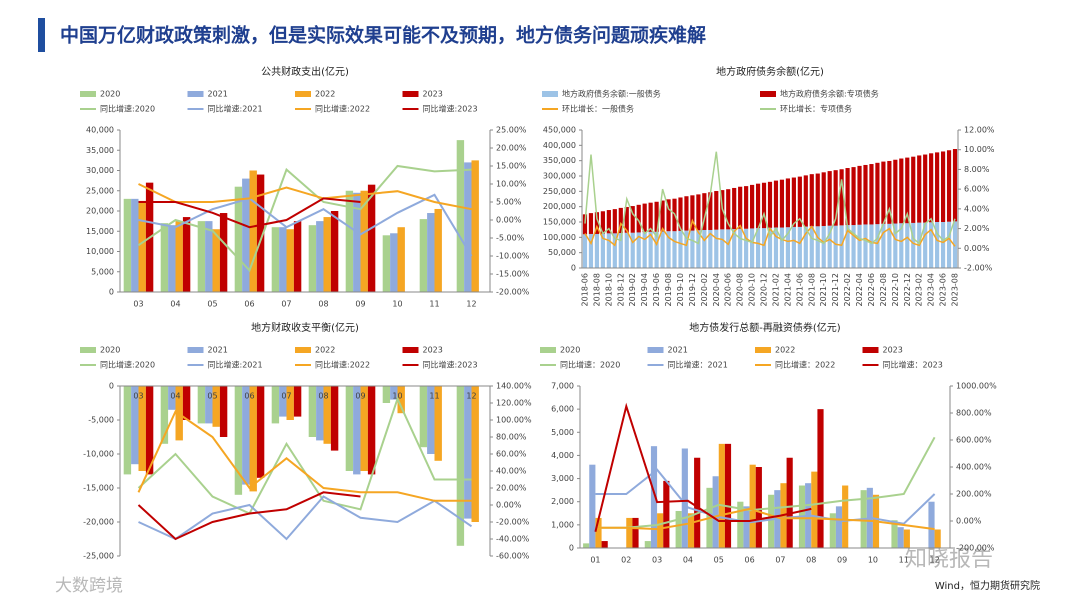  Describe the element at coordinates (977, 248) in the screenshot. I see `y2-tick-label: 0.00%` at that location.